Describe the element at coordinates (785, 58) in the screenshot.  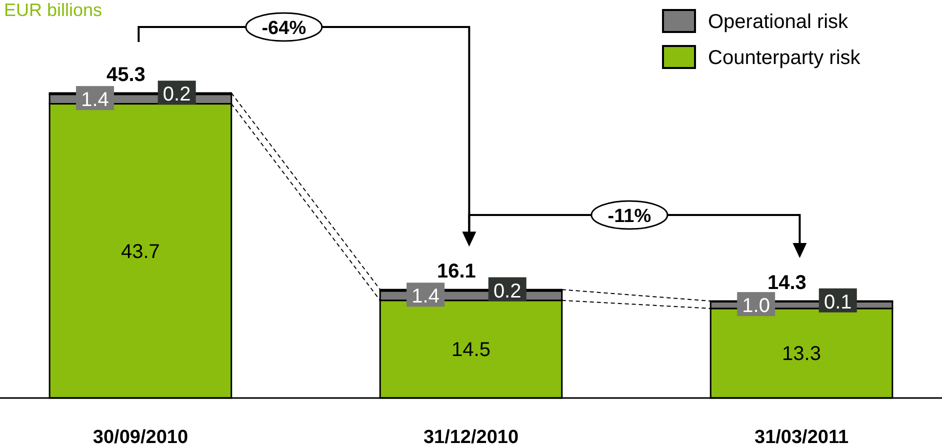
I see `legend-label: Counterparty risk` at that location.